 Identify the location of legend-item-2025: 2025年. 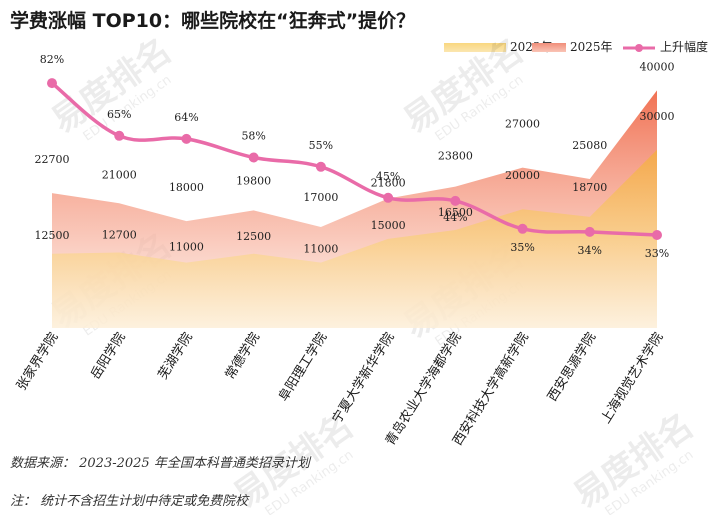
(572, 46).